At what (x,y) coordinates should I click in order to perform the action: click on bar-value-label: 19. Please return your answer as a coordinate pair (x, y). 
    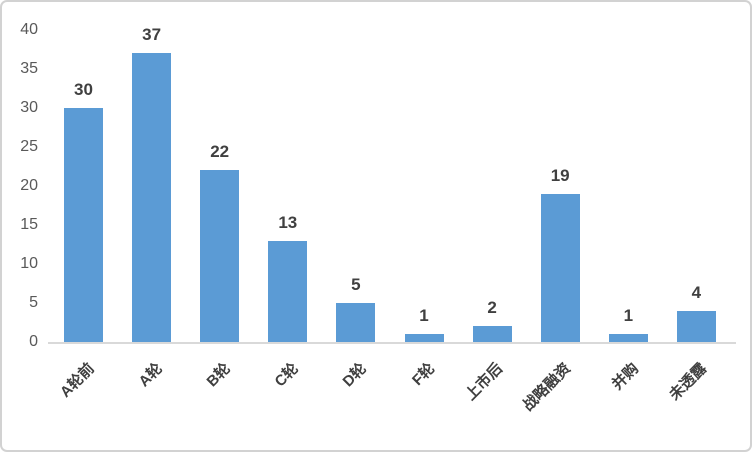
    Looking at the image, I should click on (560, 175).